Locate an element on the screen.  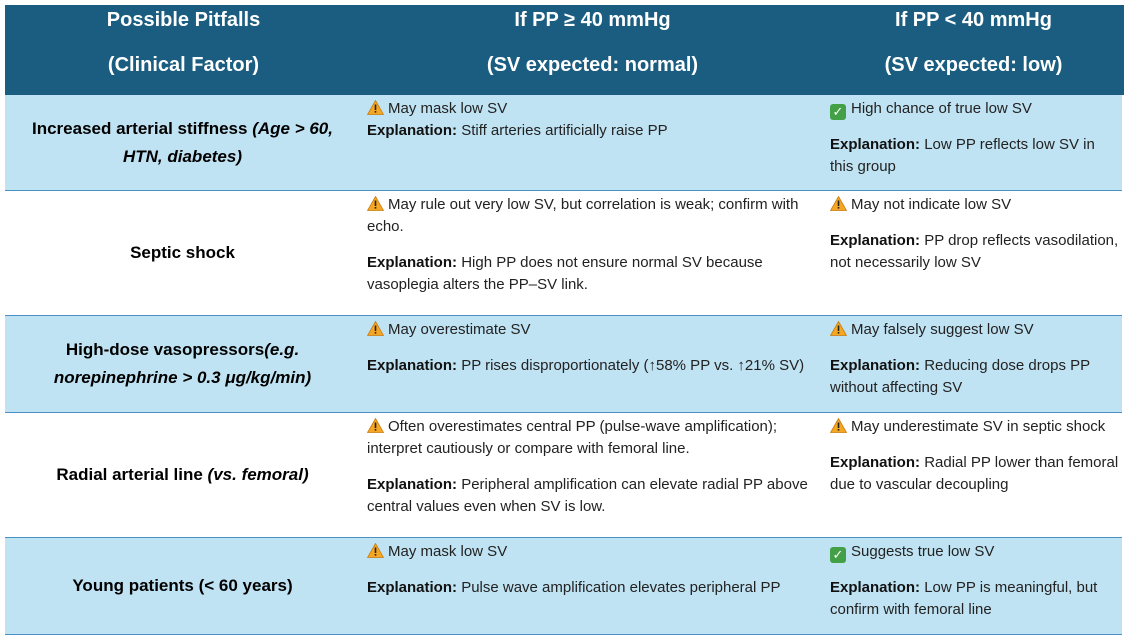
header-pp-low: If PP < 40 mmHg (SV expected: low) is located at coordinates (973, 50).